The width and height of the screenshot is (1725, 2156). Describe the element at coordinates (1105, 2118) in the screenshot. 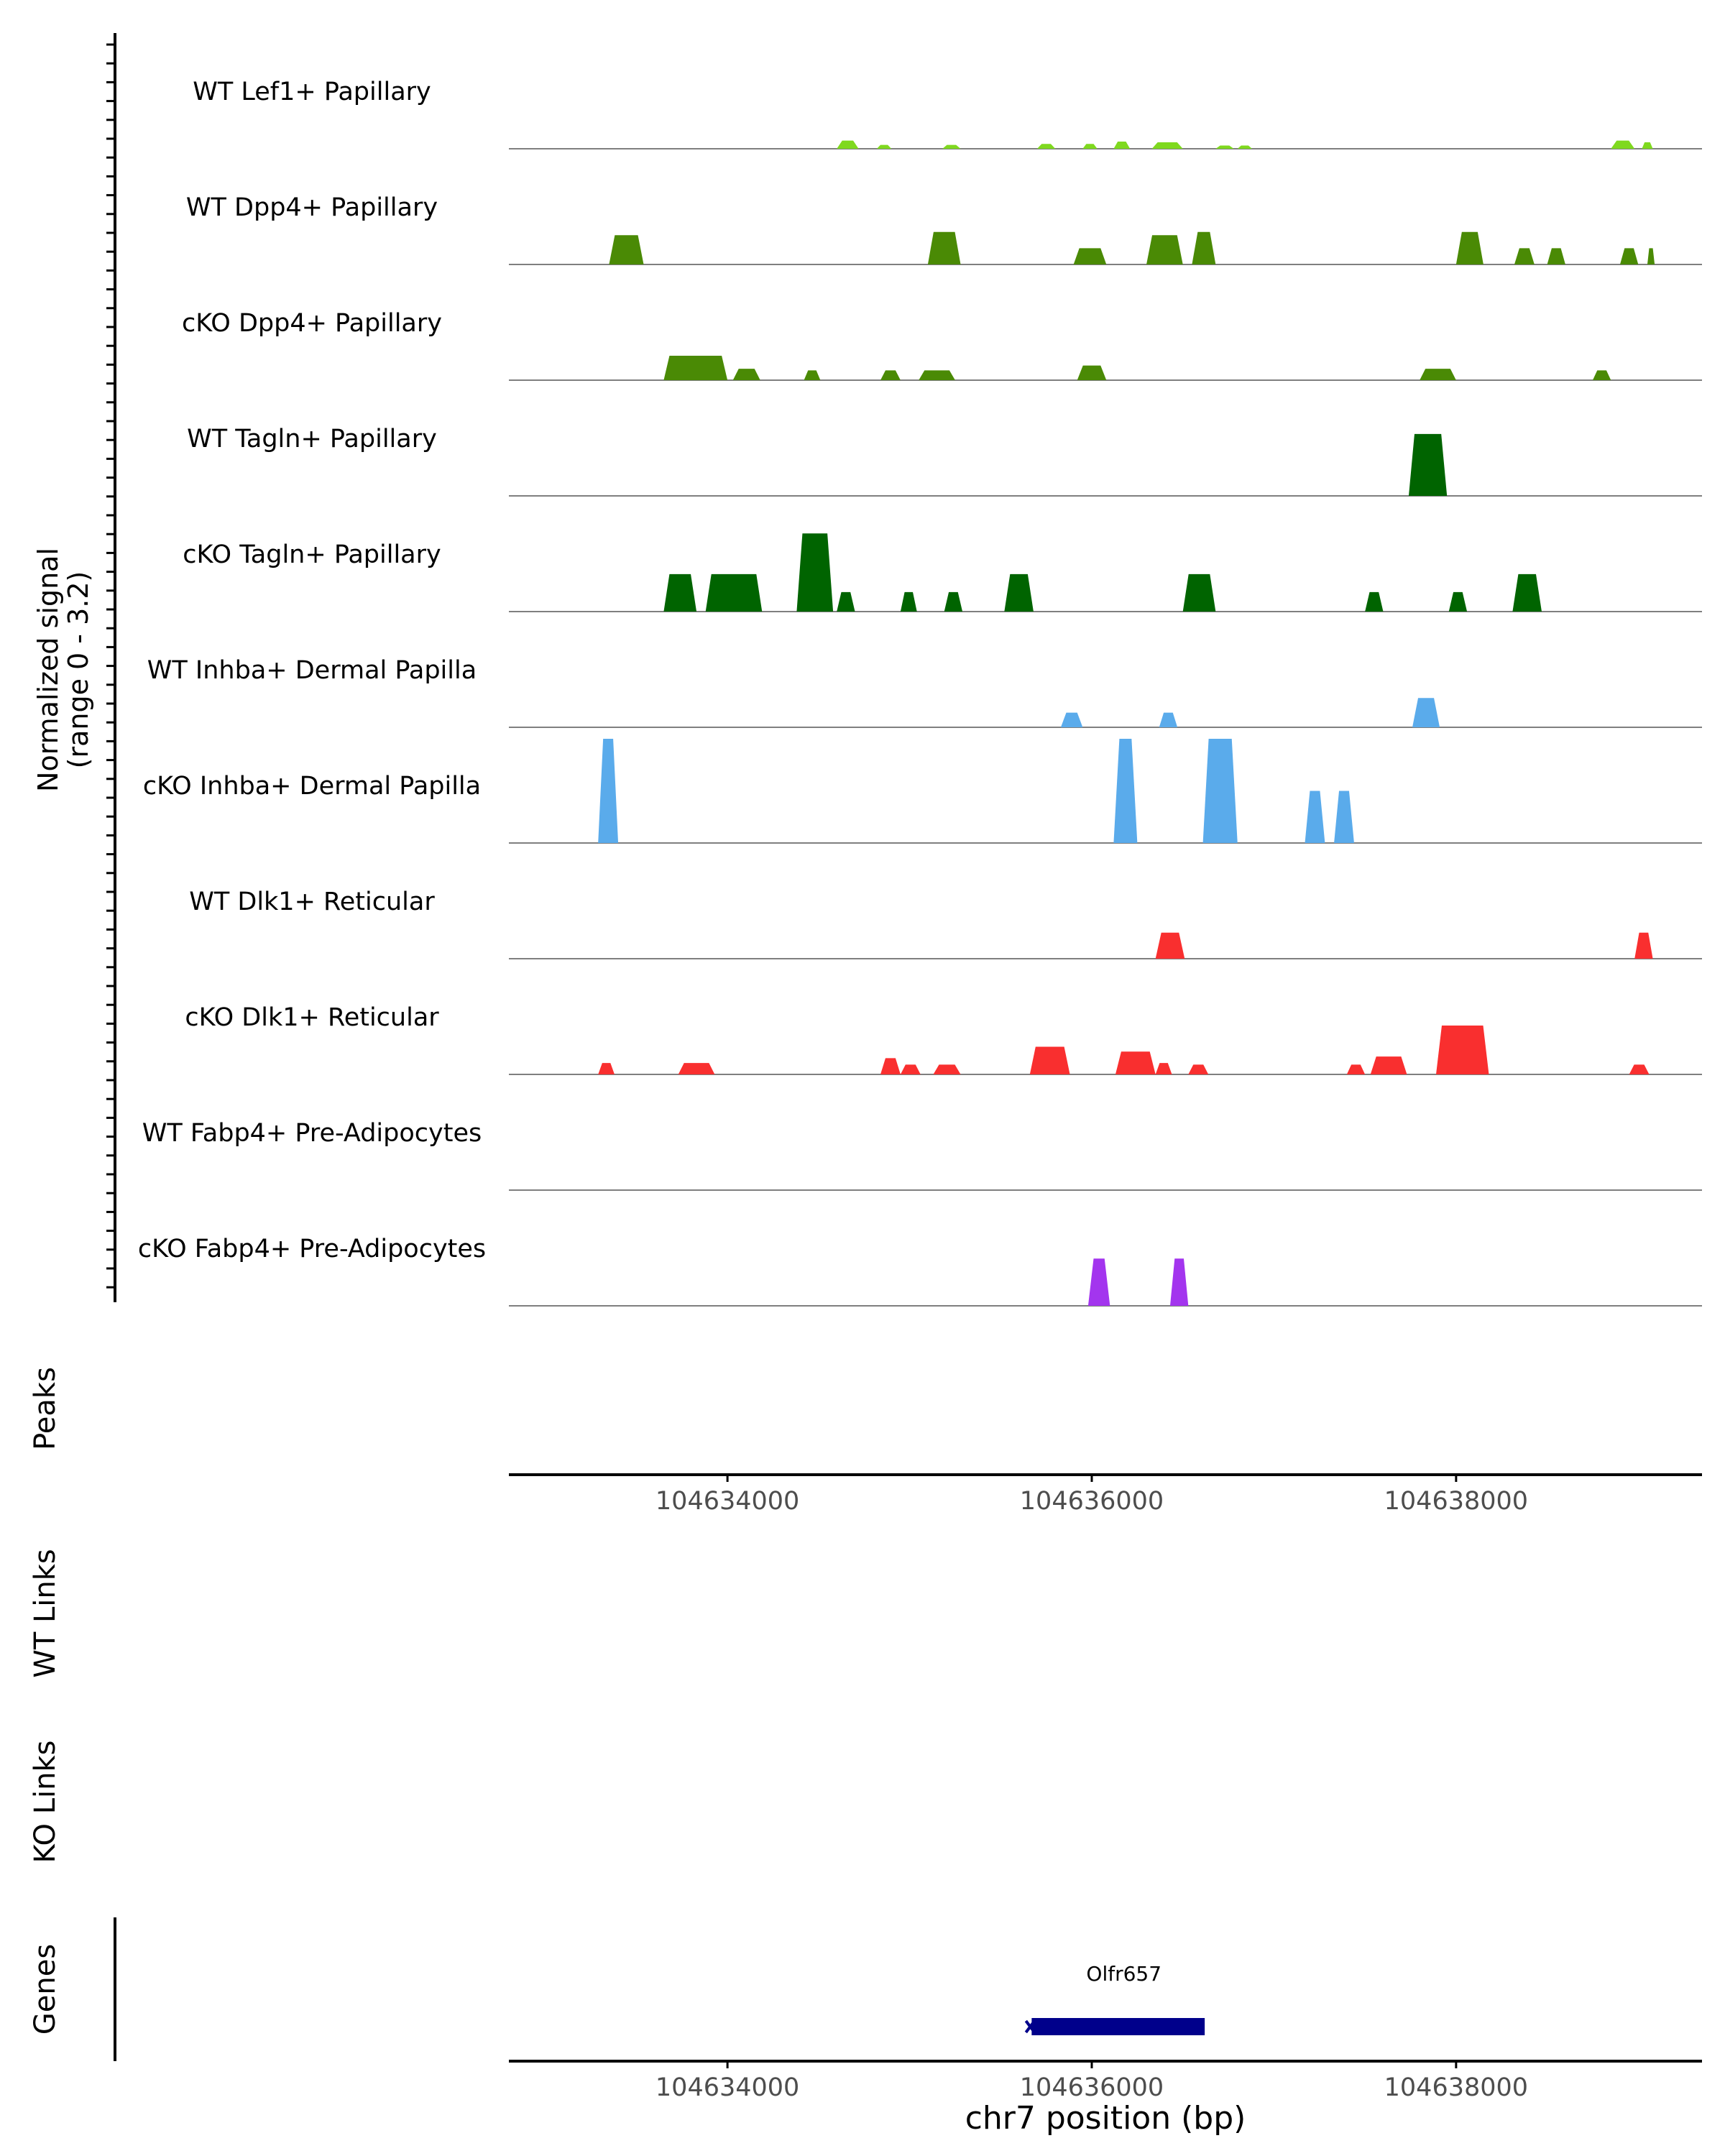

I see `x-axis-title: chr7 position (bp)` at that location.